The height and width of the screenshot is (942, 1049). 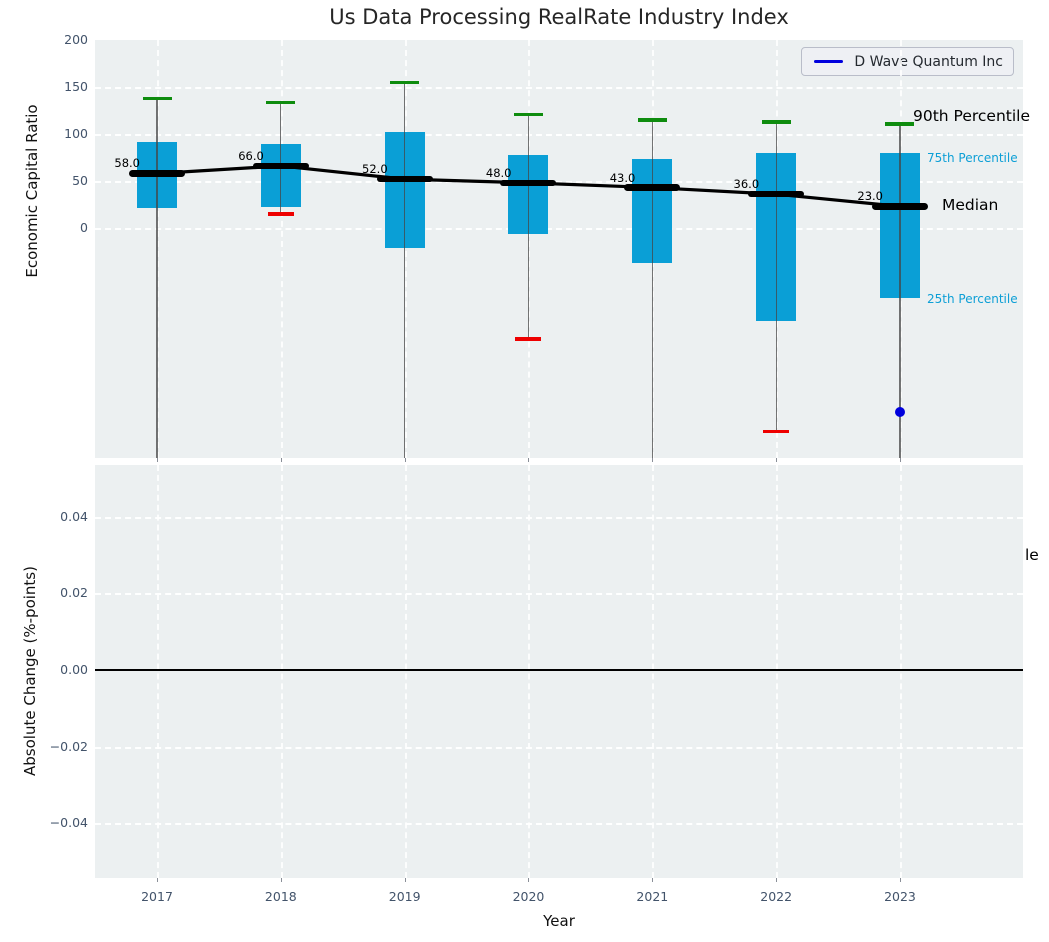 What do you see at coordinates (972, 158) in the screenshot?
I see `annotation-75th-percentile: 75th Percentile` at bounding box center [972, 158].